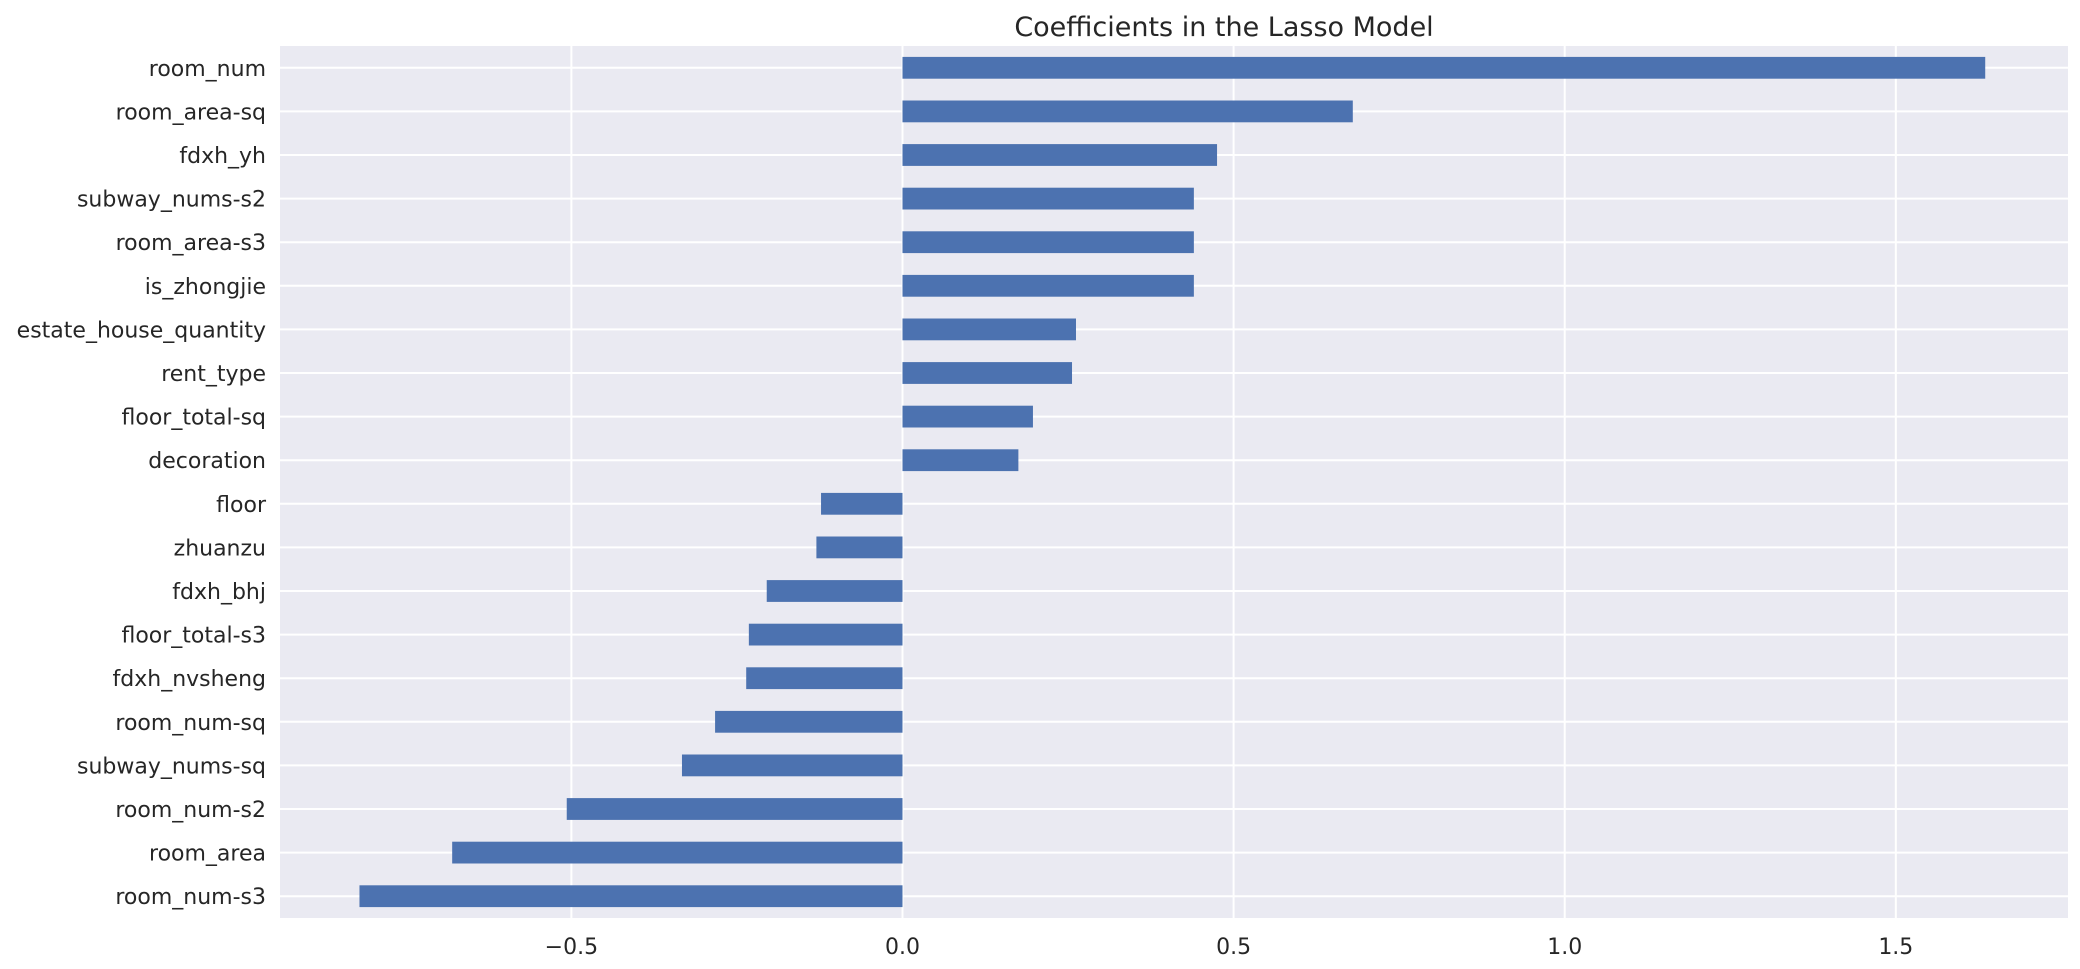 This screenshot has height=969, width=2080. I want to click on bar-fdxh_bhj, so click(834, 591).